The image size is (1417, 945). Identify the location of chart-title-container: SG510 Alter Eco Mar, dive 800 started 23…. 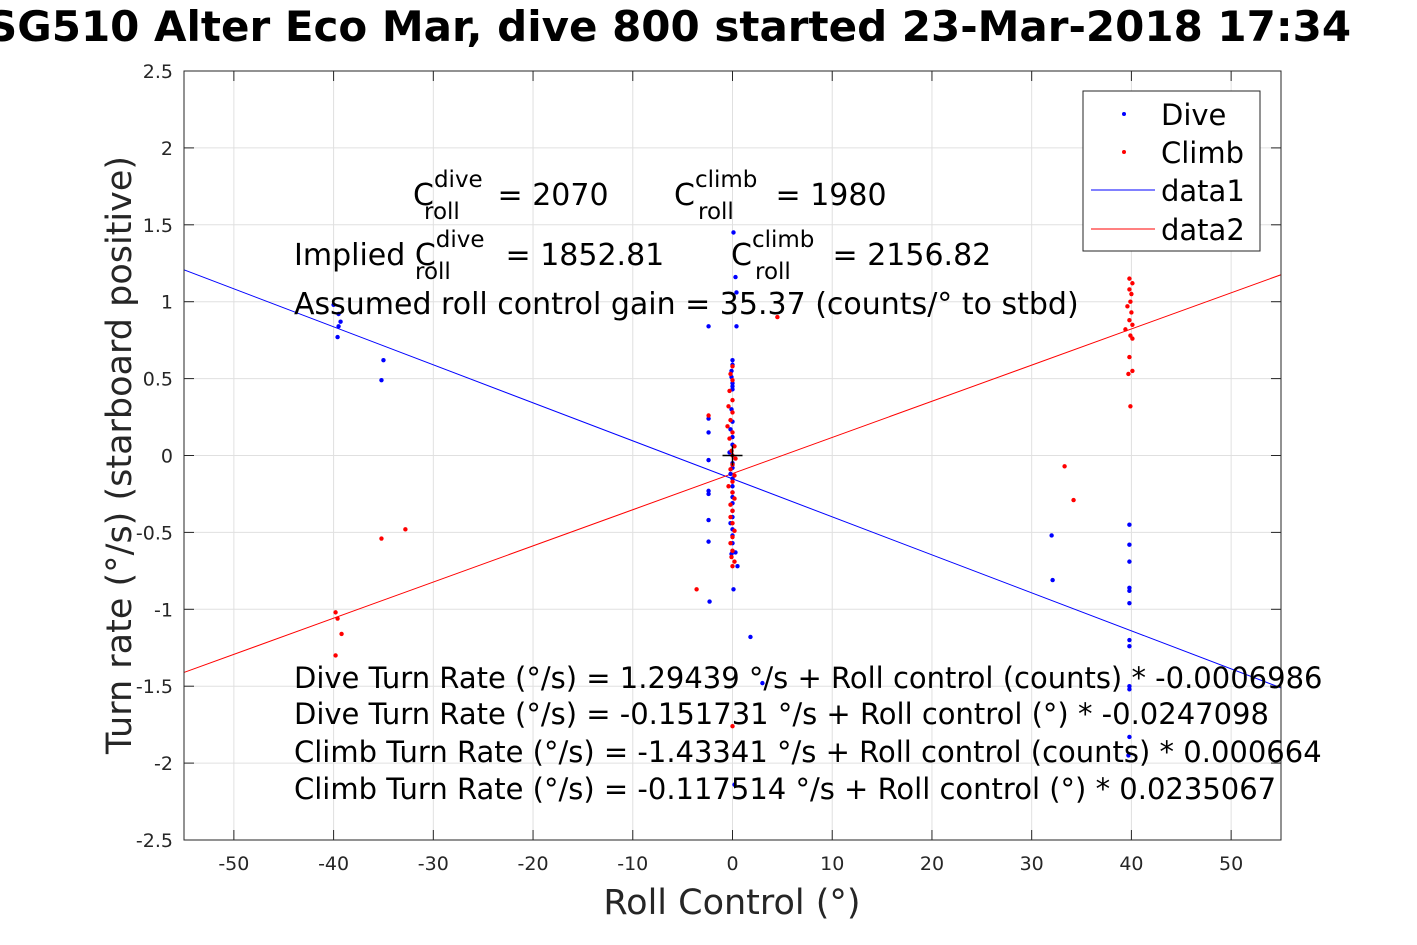
(708, 32).